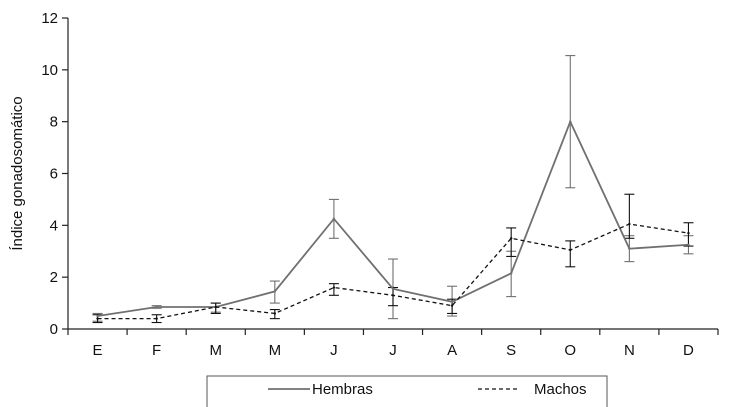 This screenshot has height=407, width=730. I want to click on x-tick-label: F, so click(156, 350).